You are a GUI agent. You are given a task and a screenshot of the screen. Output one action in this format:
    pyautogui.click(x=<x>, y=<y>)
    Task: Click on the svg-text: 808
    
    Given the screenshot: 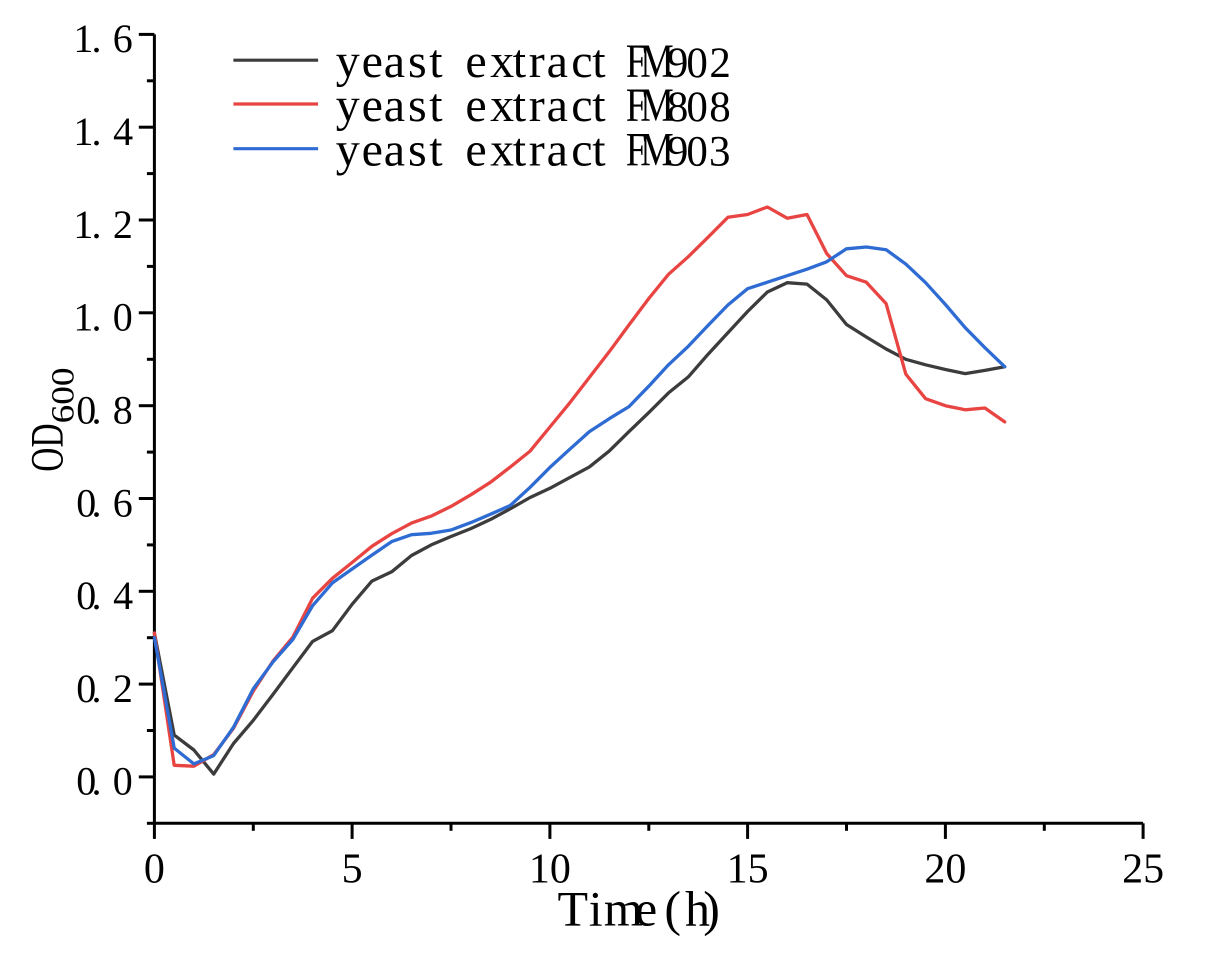 What is the action you would take?
    pyautogui.click(x=699, y=107)
    